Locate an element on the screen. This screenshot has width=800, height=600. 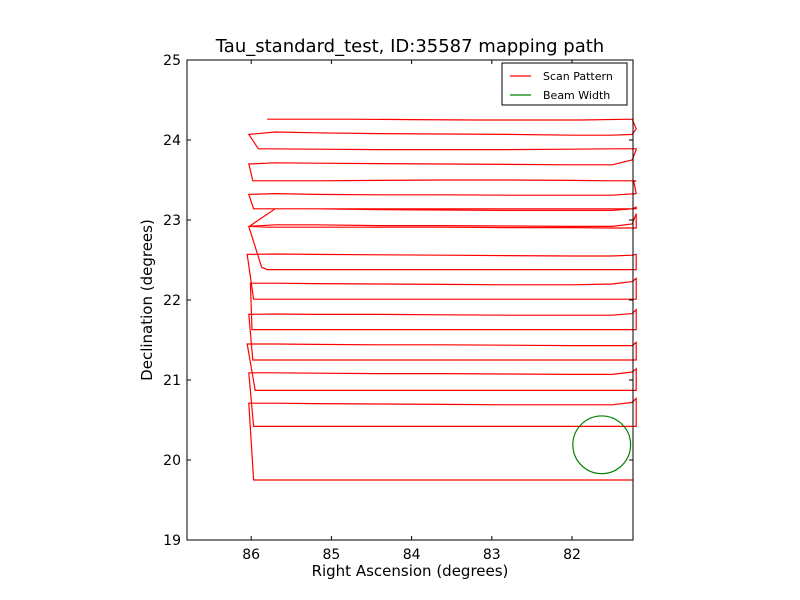
y-tick-label: 25 is located at coordinates (172, 61).